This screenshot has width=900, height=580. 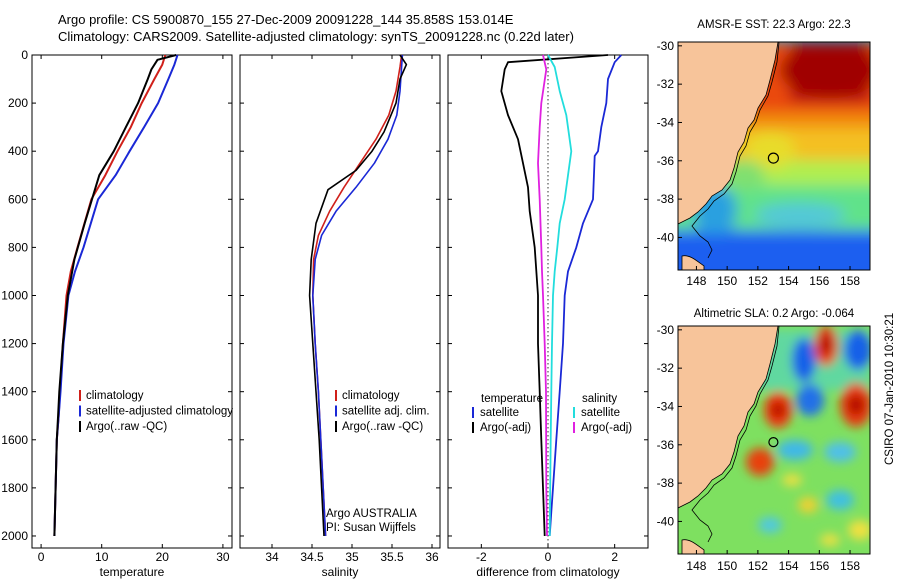 What do you see at coordinates (547, 572) in the screenshot?
I see `diff-x-axis-label: difference from climatology` at bounding box center [547, 572].